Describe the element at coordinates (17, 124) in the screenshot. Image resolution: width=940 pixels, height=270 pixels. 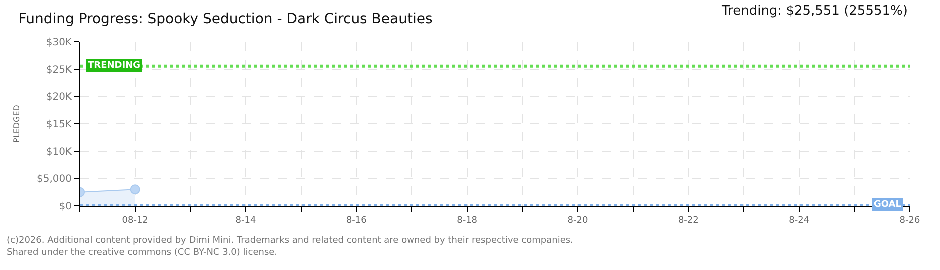
I see `y-axis-title: PLEDGED` at that location.